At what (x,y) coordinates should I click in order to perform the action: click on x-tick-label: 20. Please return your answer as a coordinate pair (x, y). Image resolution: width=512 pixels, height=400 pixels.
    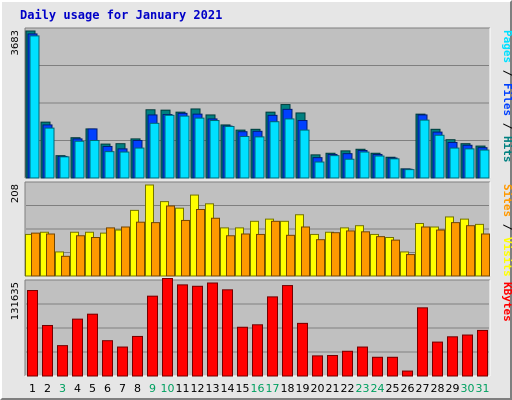
    Looking at the image, I should click on (318, 388).